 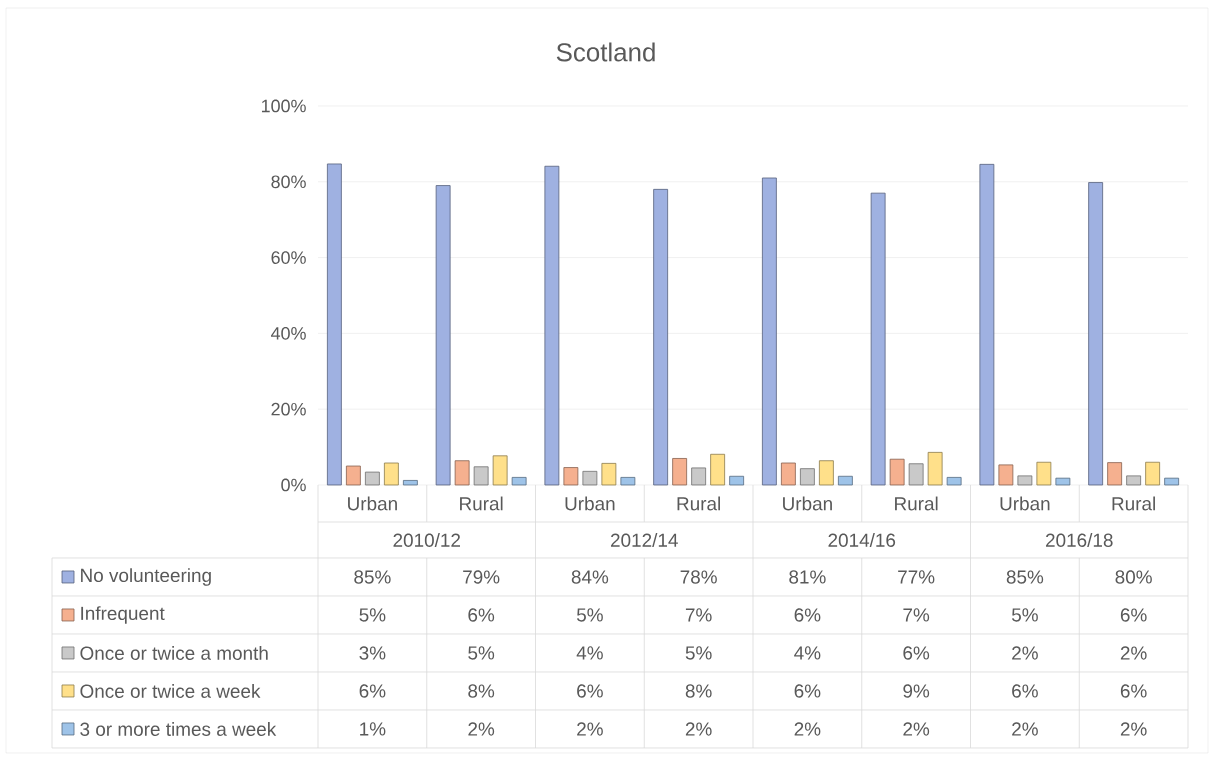 What do you see at coordinates (178, 729) in the screenshot?
I see `legend-label: 3 or more times a week` at bounding box center [178, 729].